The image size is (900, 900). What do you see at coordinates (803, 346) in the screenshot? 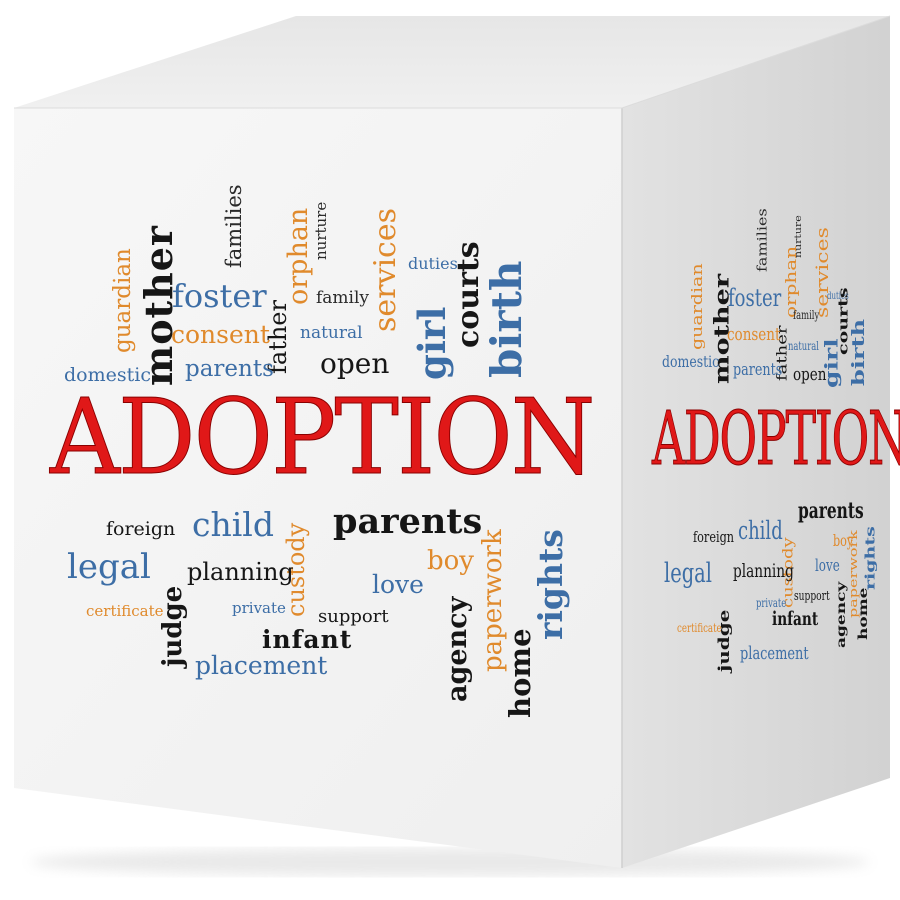
I see `side-word-natural: natural` at bounding box center [803, 346].